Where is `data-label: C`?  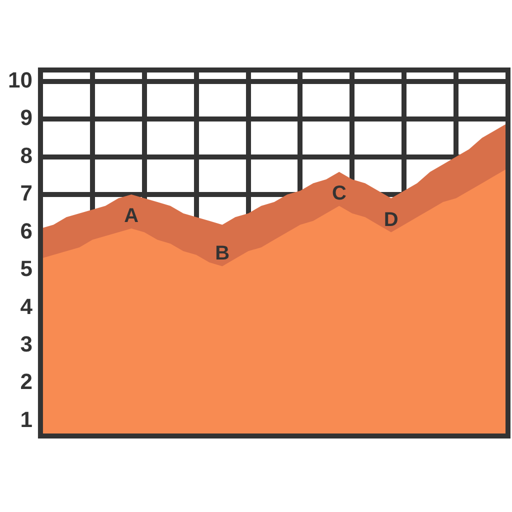
data-label: C is located at coordinates (339, 193).